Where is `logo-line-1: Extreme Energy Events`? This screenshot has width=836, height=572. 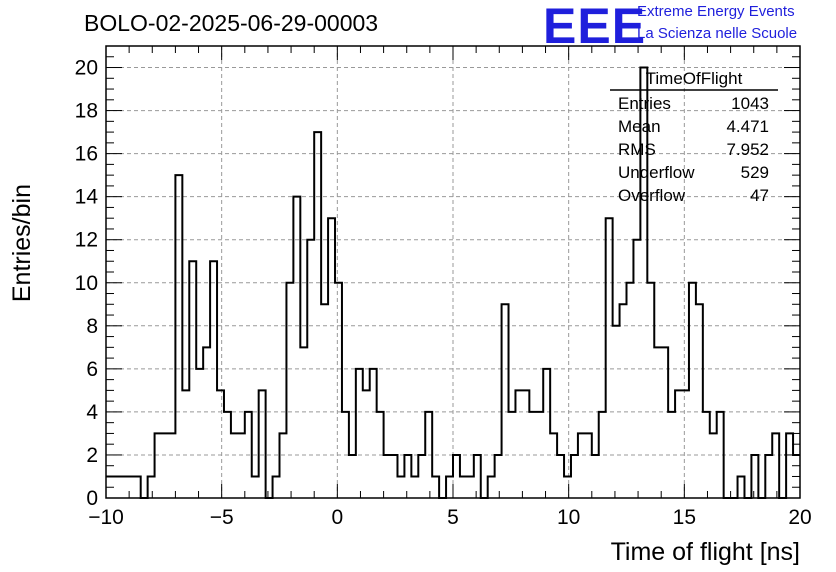 logo-line-1: Extreme Energy Events is located at coordinates (716, 11).